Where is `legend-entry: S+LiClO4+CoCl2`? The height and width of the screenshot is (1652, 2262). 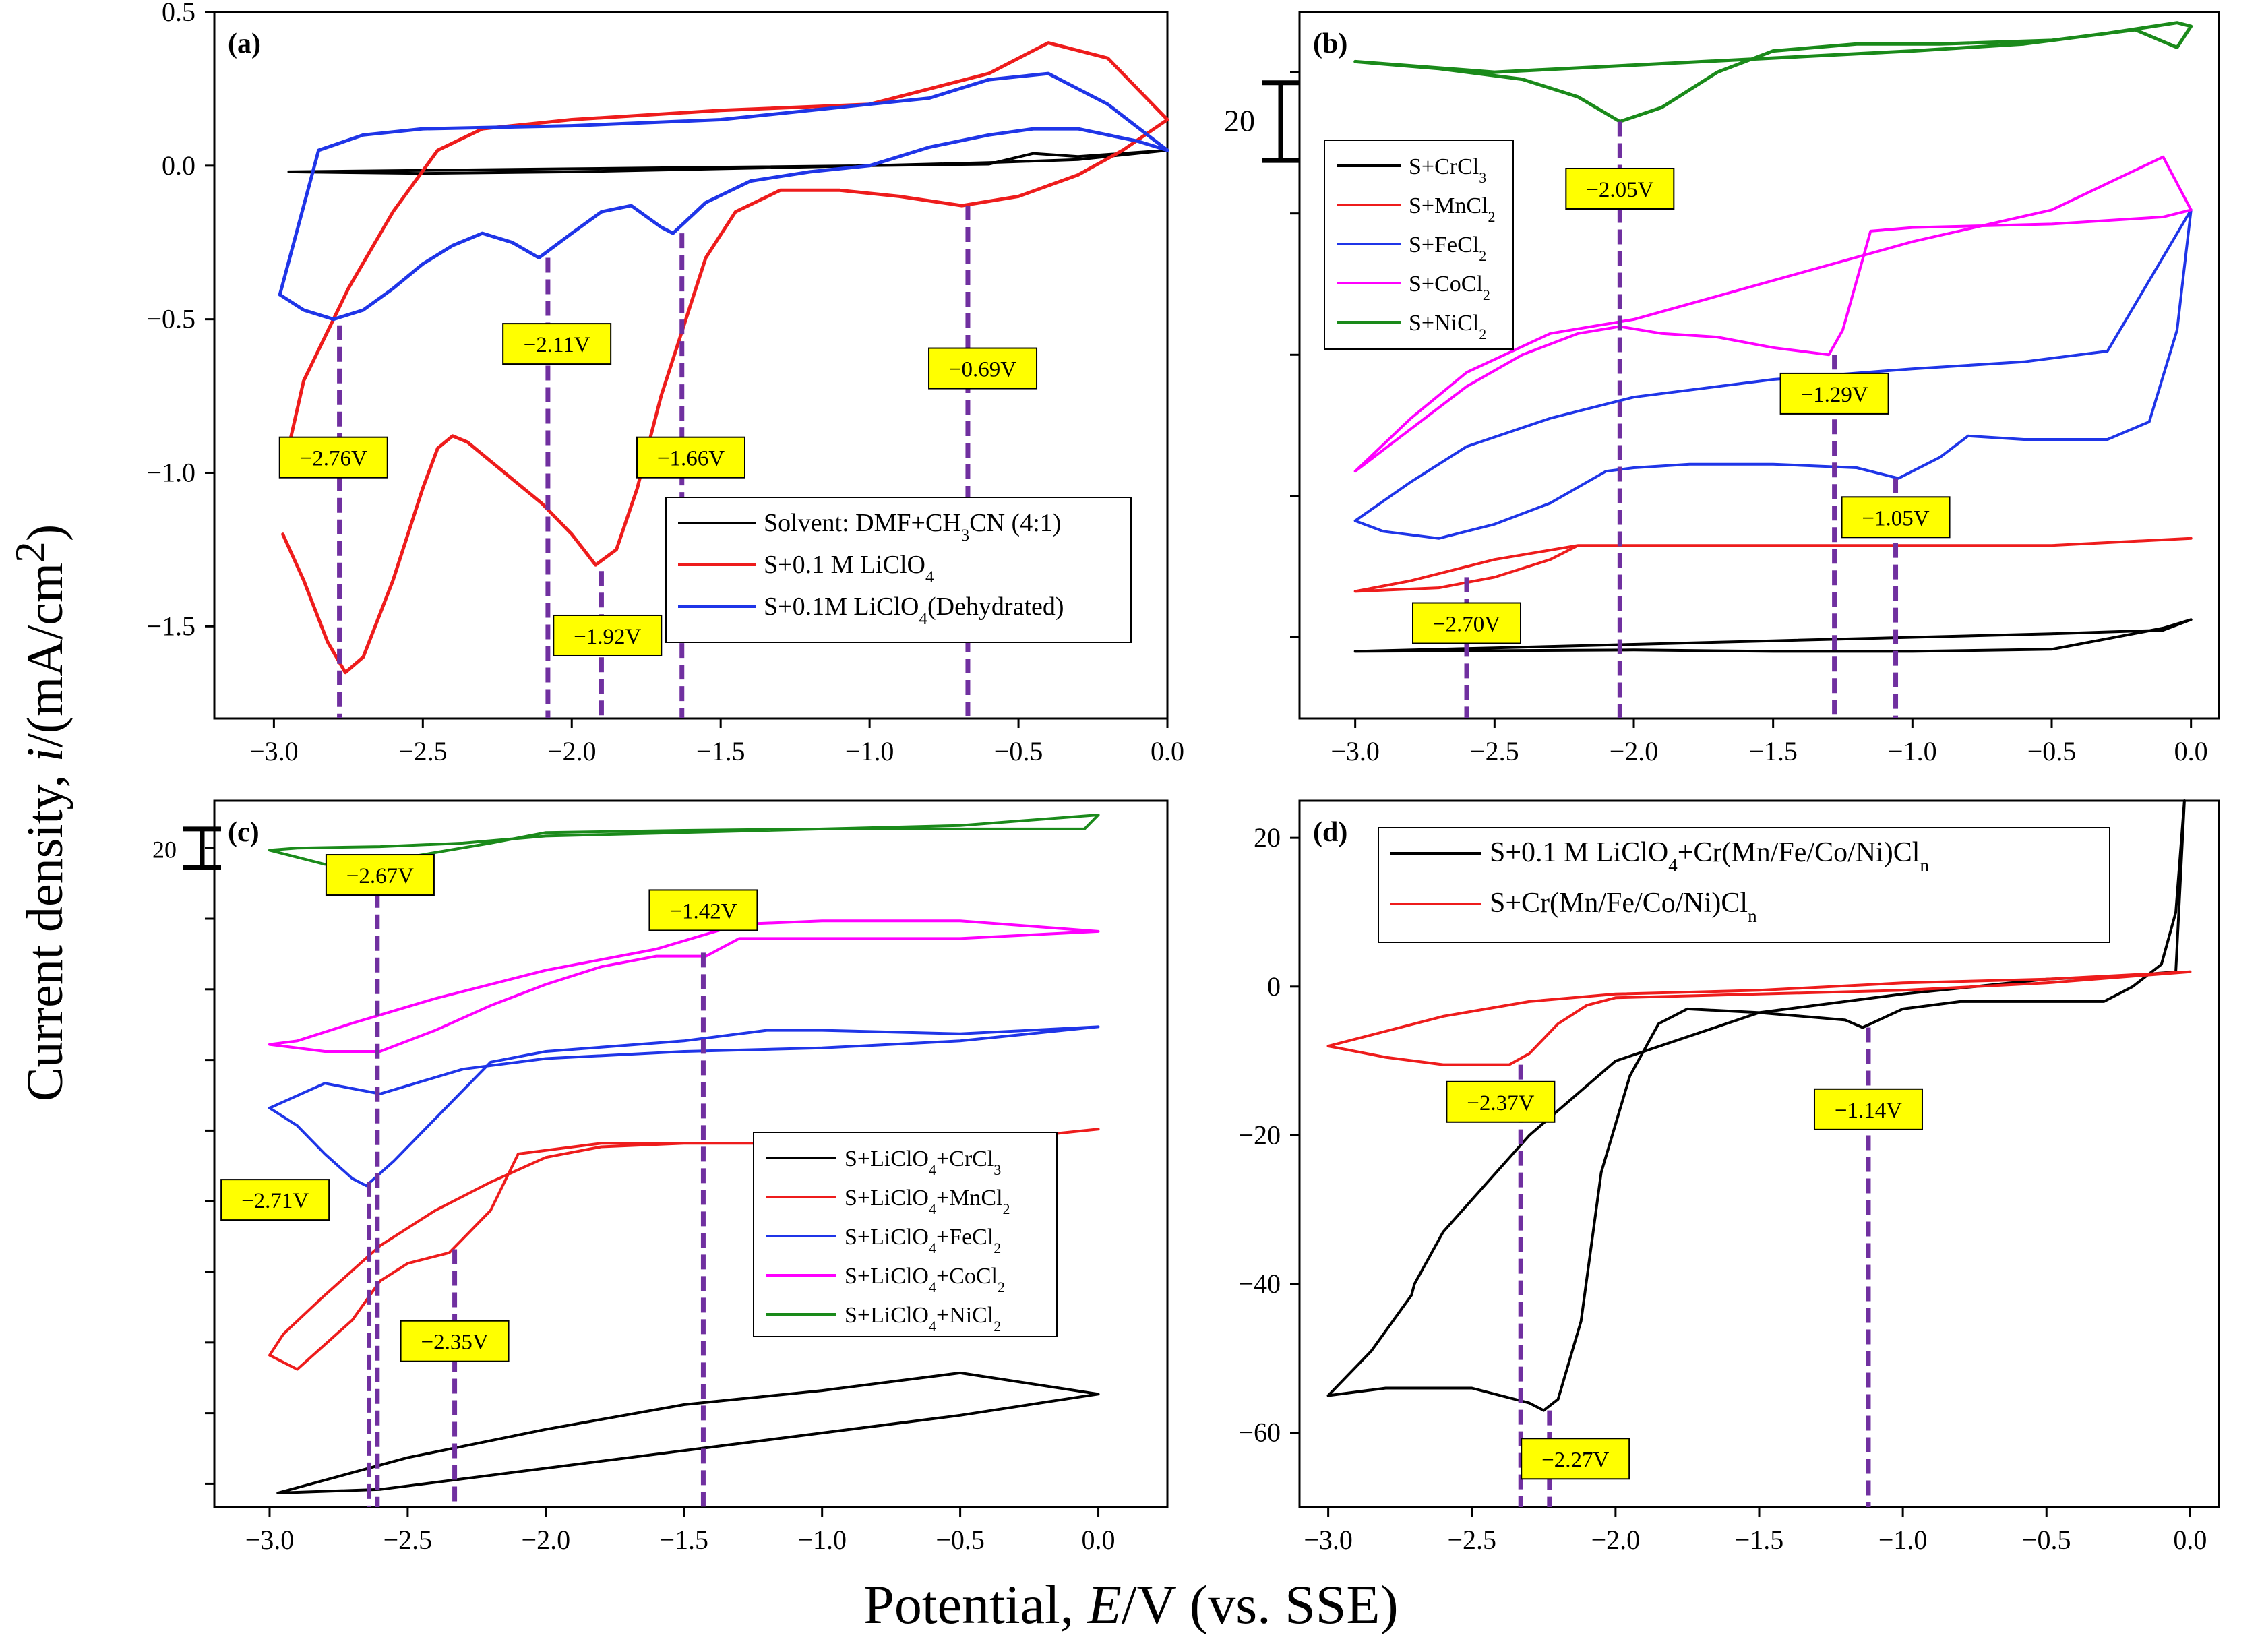
legend-entry: S+LiClO4+CoCl2 is located at coordinates (885, 1280).